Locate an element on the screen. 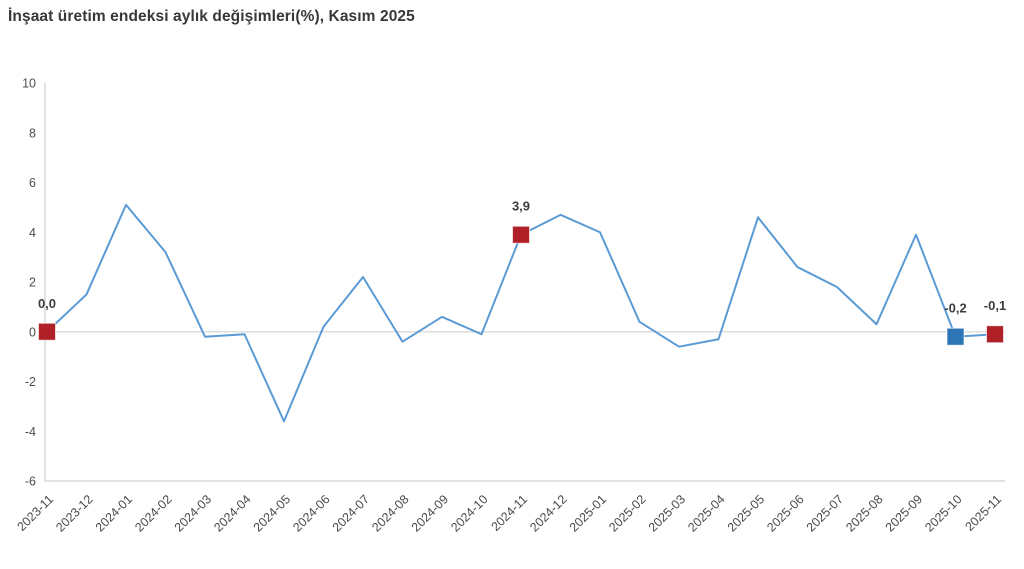 This screenshot has height=569, width=1024. data-label-2024-11: 3,9 is located at coordinates (521, 206).